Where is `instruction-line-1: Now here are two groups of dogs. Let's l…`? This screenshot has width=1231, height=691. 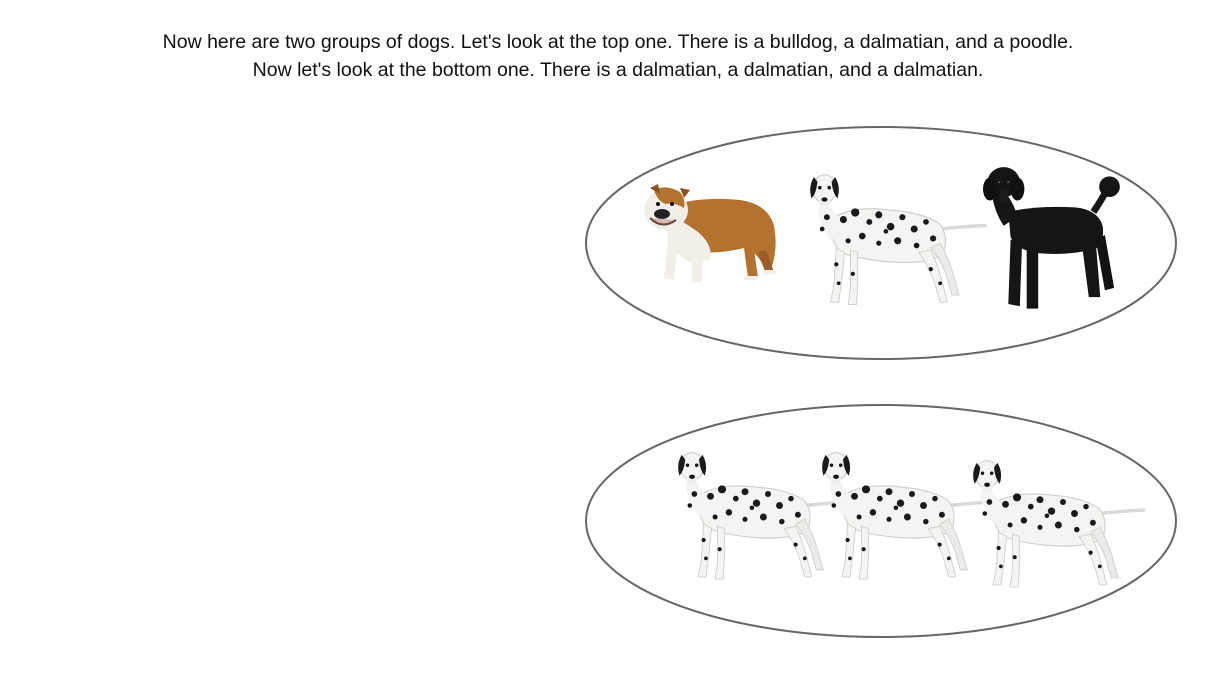
instruction-line-1: Now here are two groups of dogs. Let's l… is located at coordinates (618, 42).